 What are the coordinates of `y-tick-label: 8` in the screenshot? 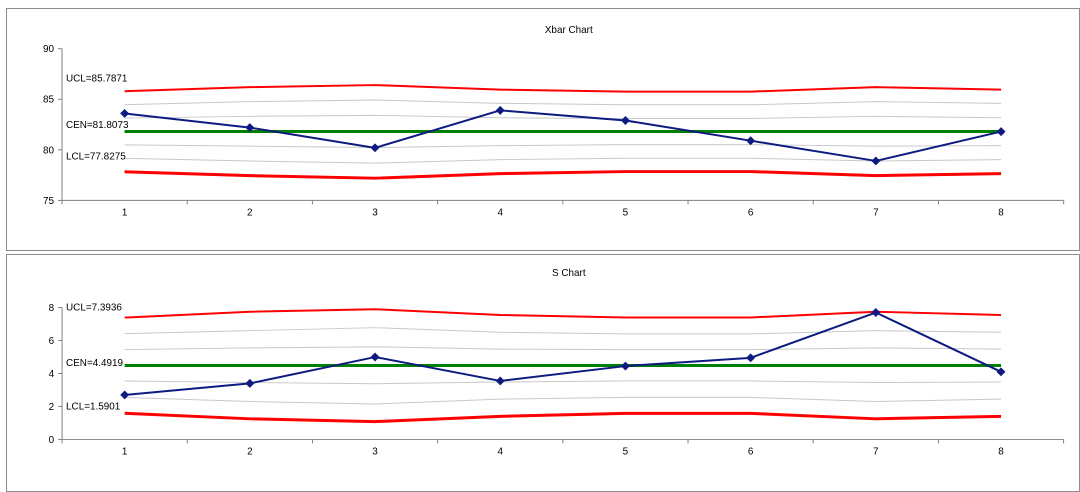 It's located at (52, 308).